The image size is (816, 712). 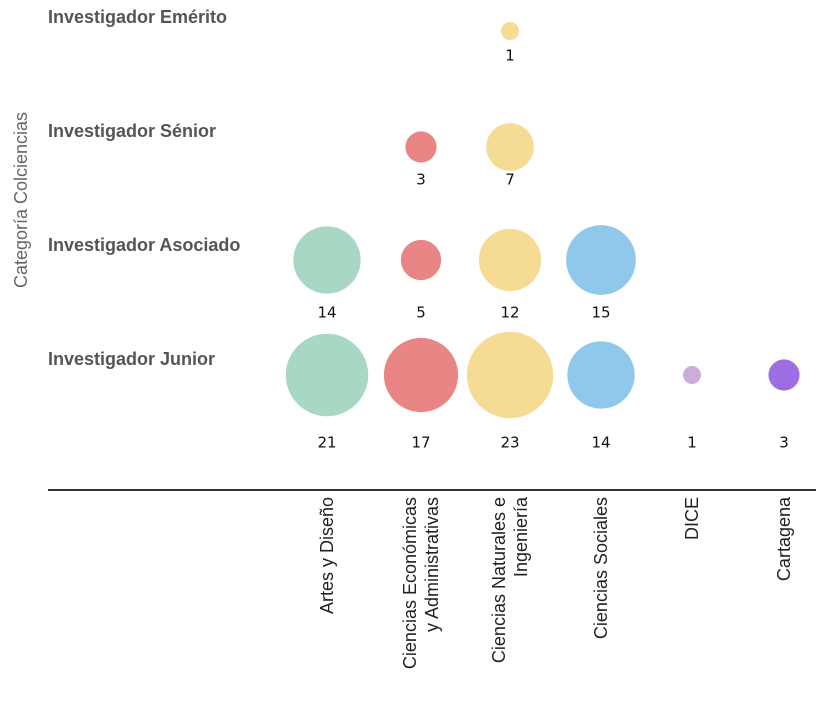 What do you see at coordinates (131, 359) in the screenshot?
I see `row-label: Investigador Junior` at bounding box center [131, 359].